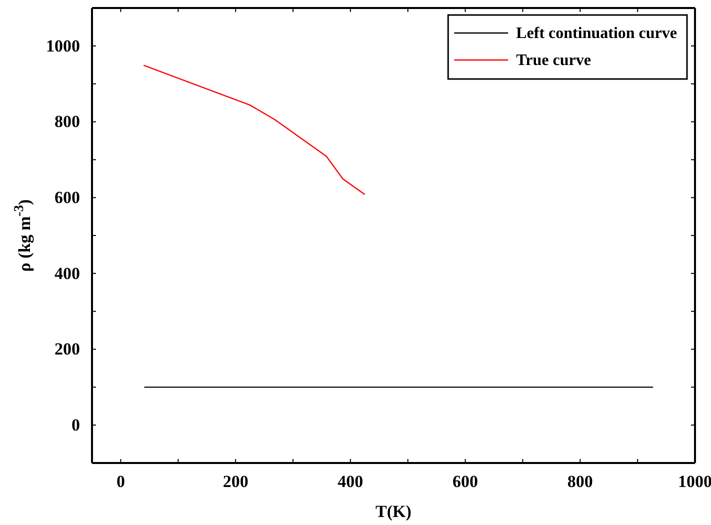 The height and width of the screenshot is (525, 711). What do you see at coordinates (254, 130) in the screenshot?
I see `line-series` at bounding box center [254, 130].